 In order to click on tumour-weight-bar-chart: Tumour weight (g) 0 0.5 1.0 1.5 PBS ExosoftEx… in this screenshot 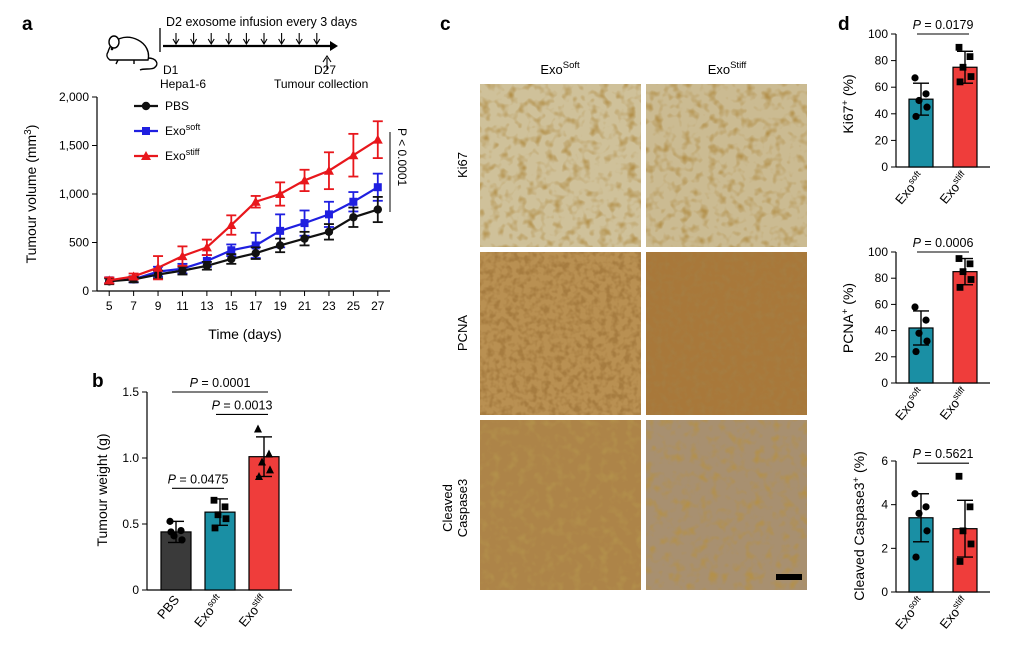, I will do `click(193, 503)`.